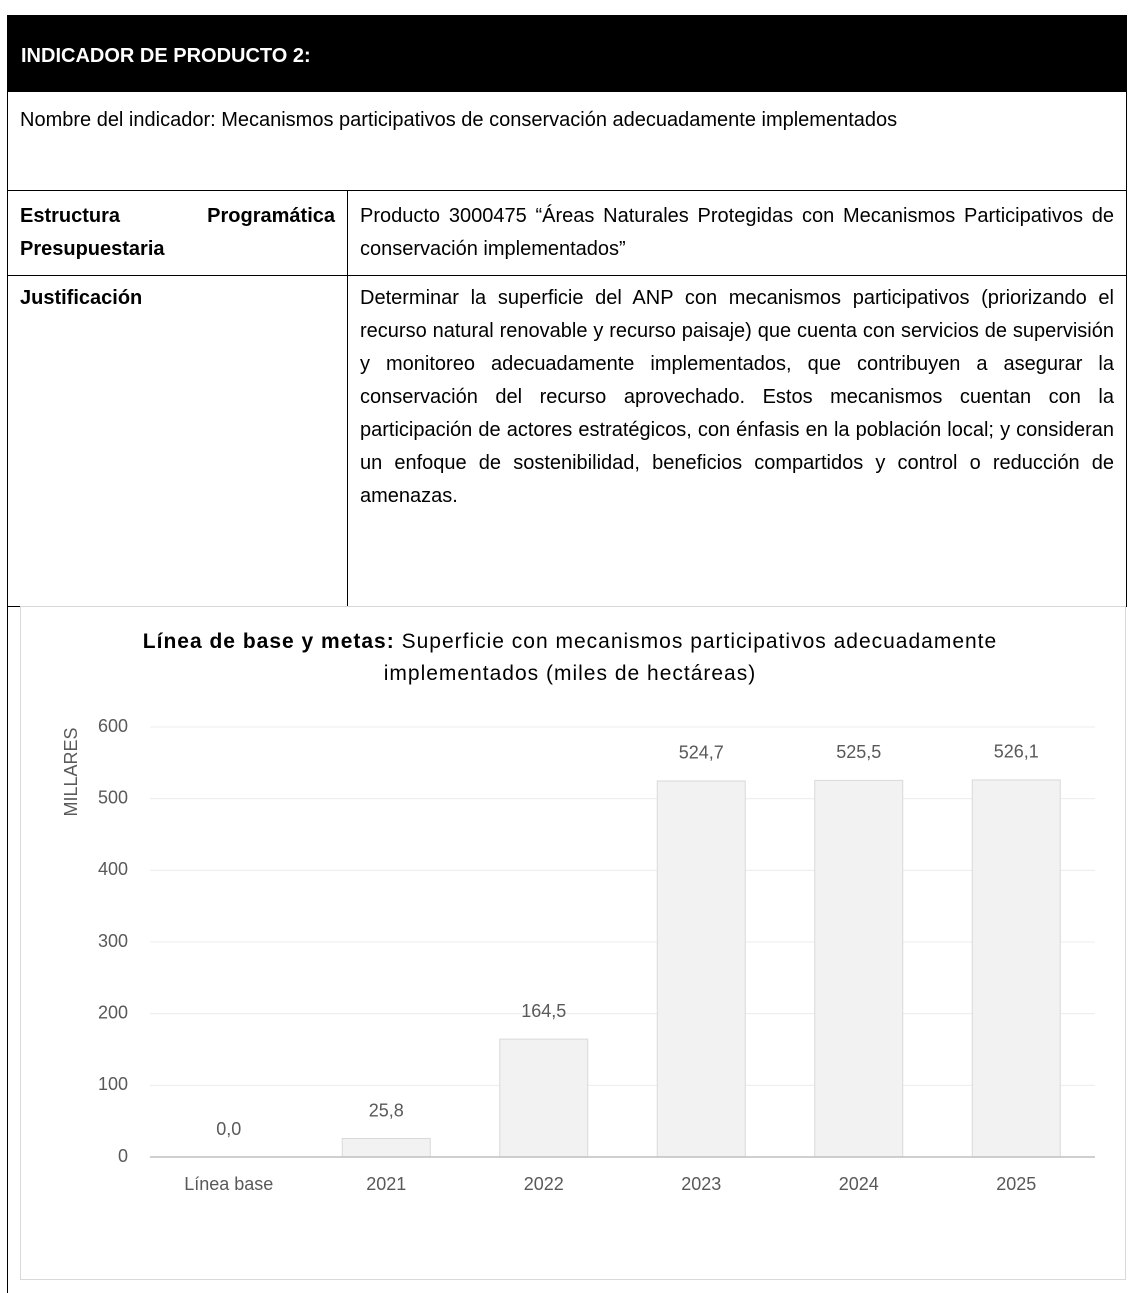 This screenshot has width=1129, height=1293. What do you see at coordinates (166, 56) in the screenshot?
I see `header-title: INDICADOR DE PRODUCTO 2:` at bounding box center [166, 56].